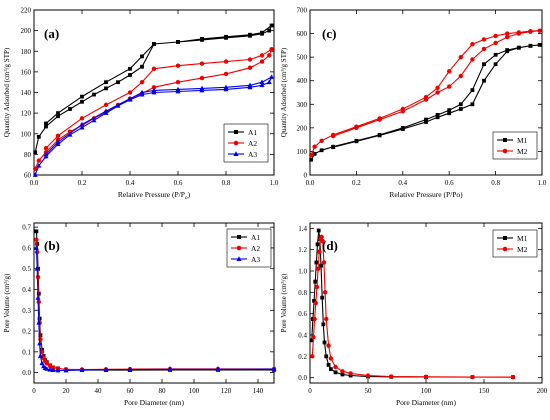  Describe the element at coordinates (163, 391) in the screenshot. I see `x-tick-label: 80` at that location.